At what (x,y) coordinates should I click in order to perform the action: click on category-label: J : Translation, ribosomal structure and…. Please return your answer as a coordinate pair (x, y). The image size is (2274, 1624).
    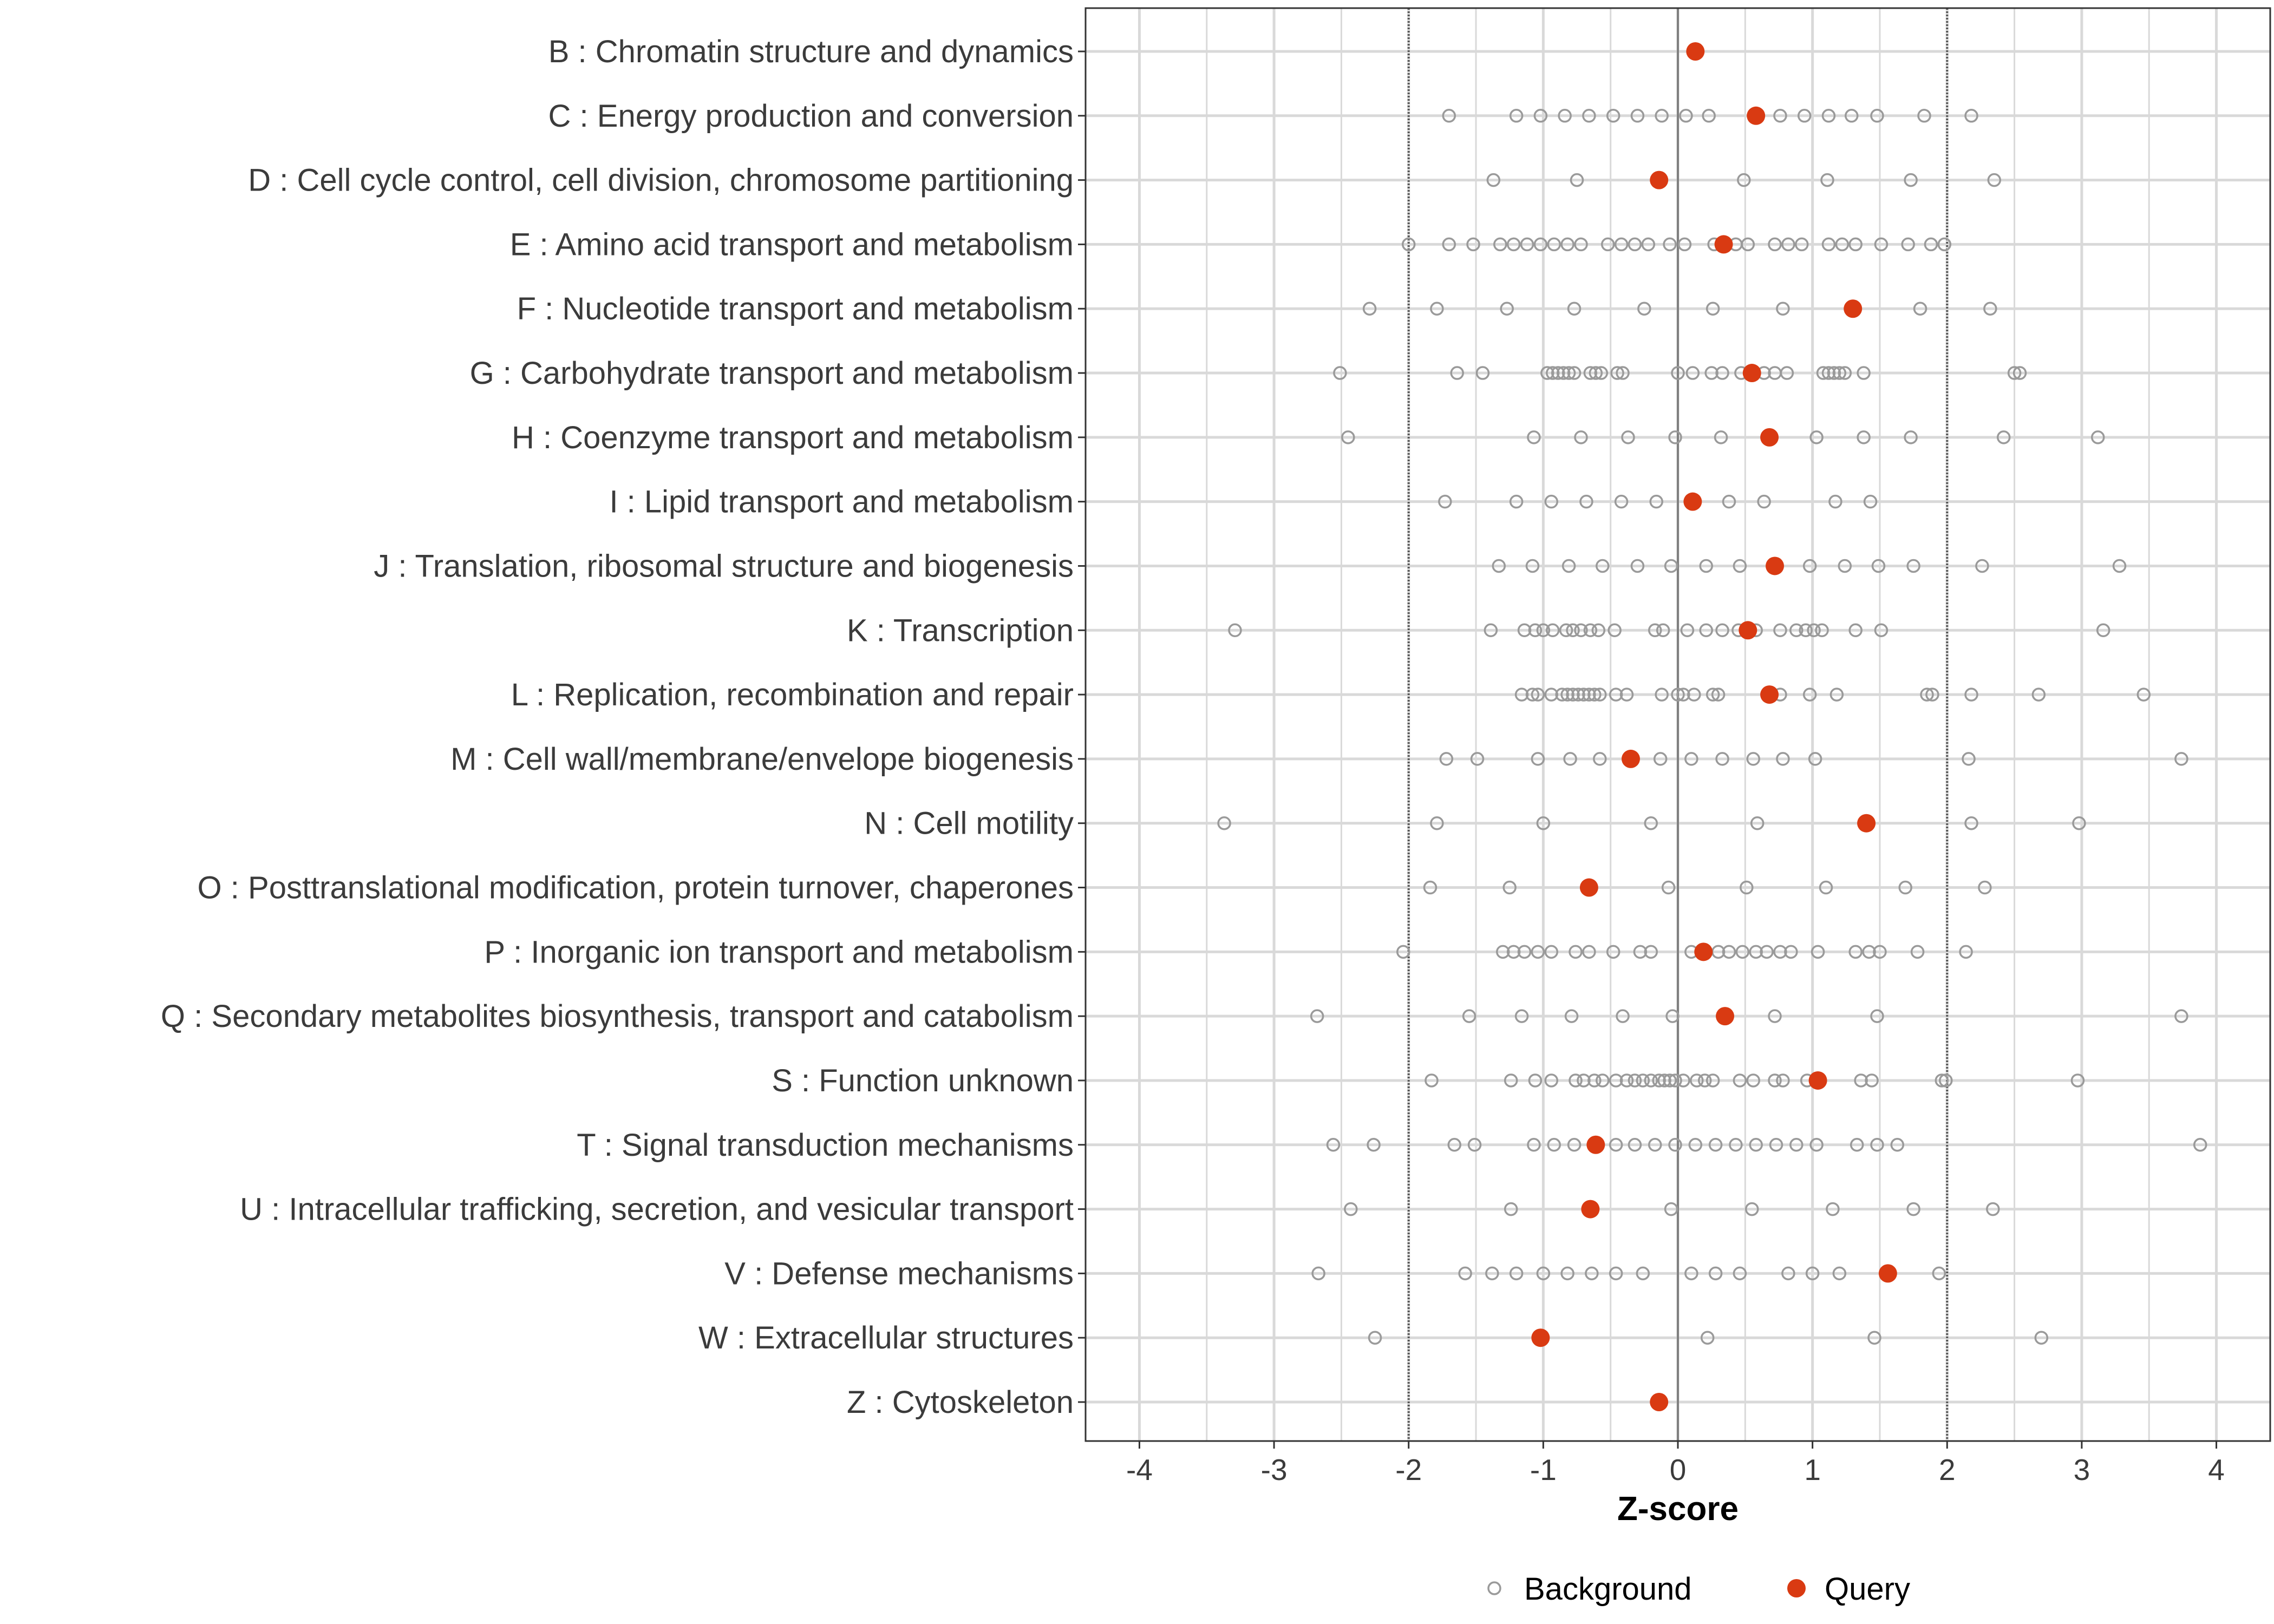
    Looking at the image, I should click on (724, 566).